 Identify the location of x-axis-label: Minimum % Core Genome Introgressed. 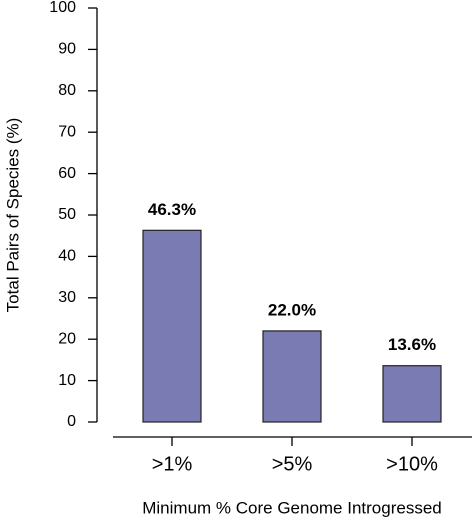
(292, 507).